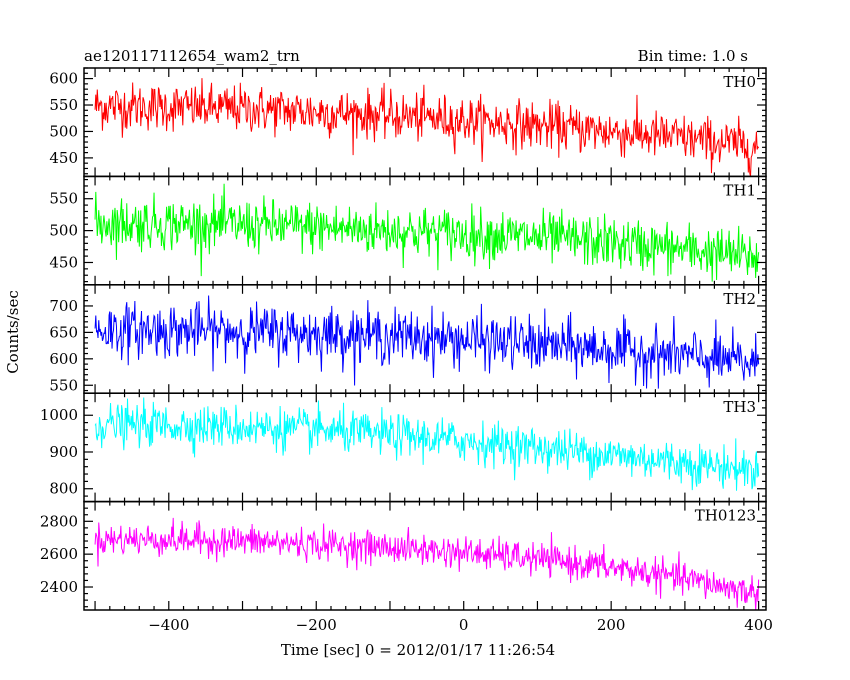 The image size is (850, 680). What do you see at coordinates (316, 625) in the screenshot?
I see `x-tick-label: −200` at bounding box center [316, 625].